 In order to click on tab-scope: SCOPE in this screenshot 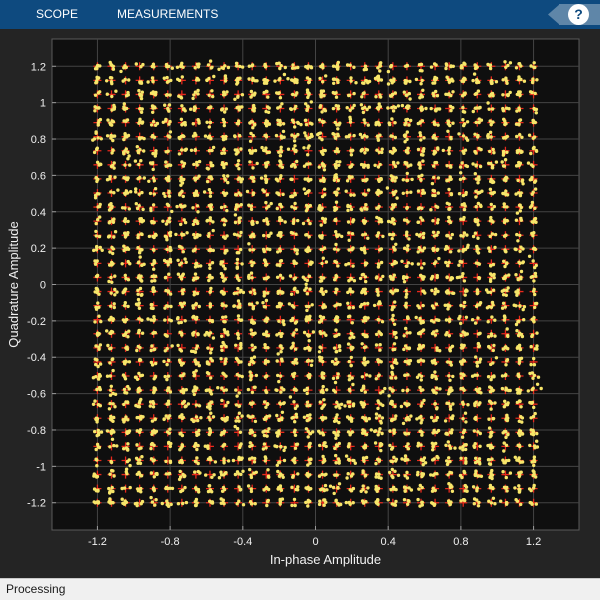, I will do `click(57, 14)`.